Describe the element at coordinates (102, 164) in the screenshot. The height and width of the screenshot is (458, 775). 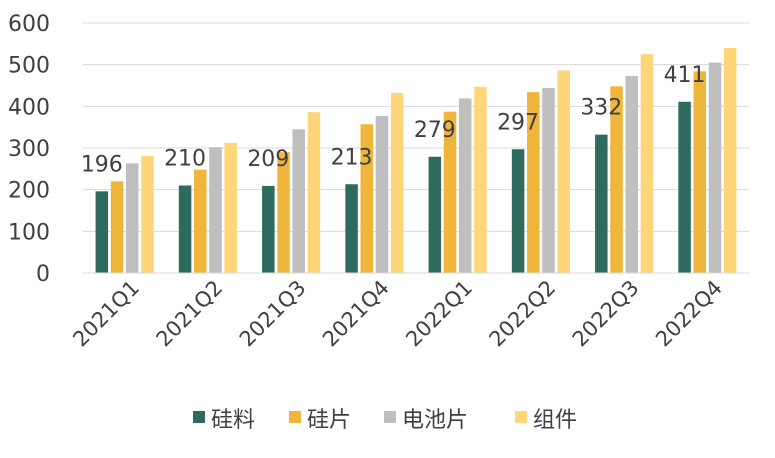
I see `data-label: 196` at that location.